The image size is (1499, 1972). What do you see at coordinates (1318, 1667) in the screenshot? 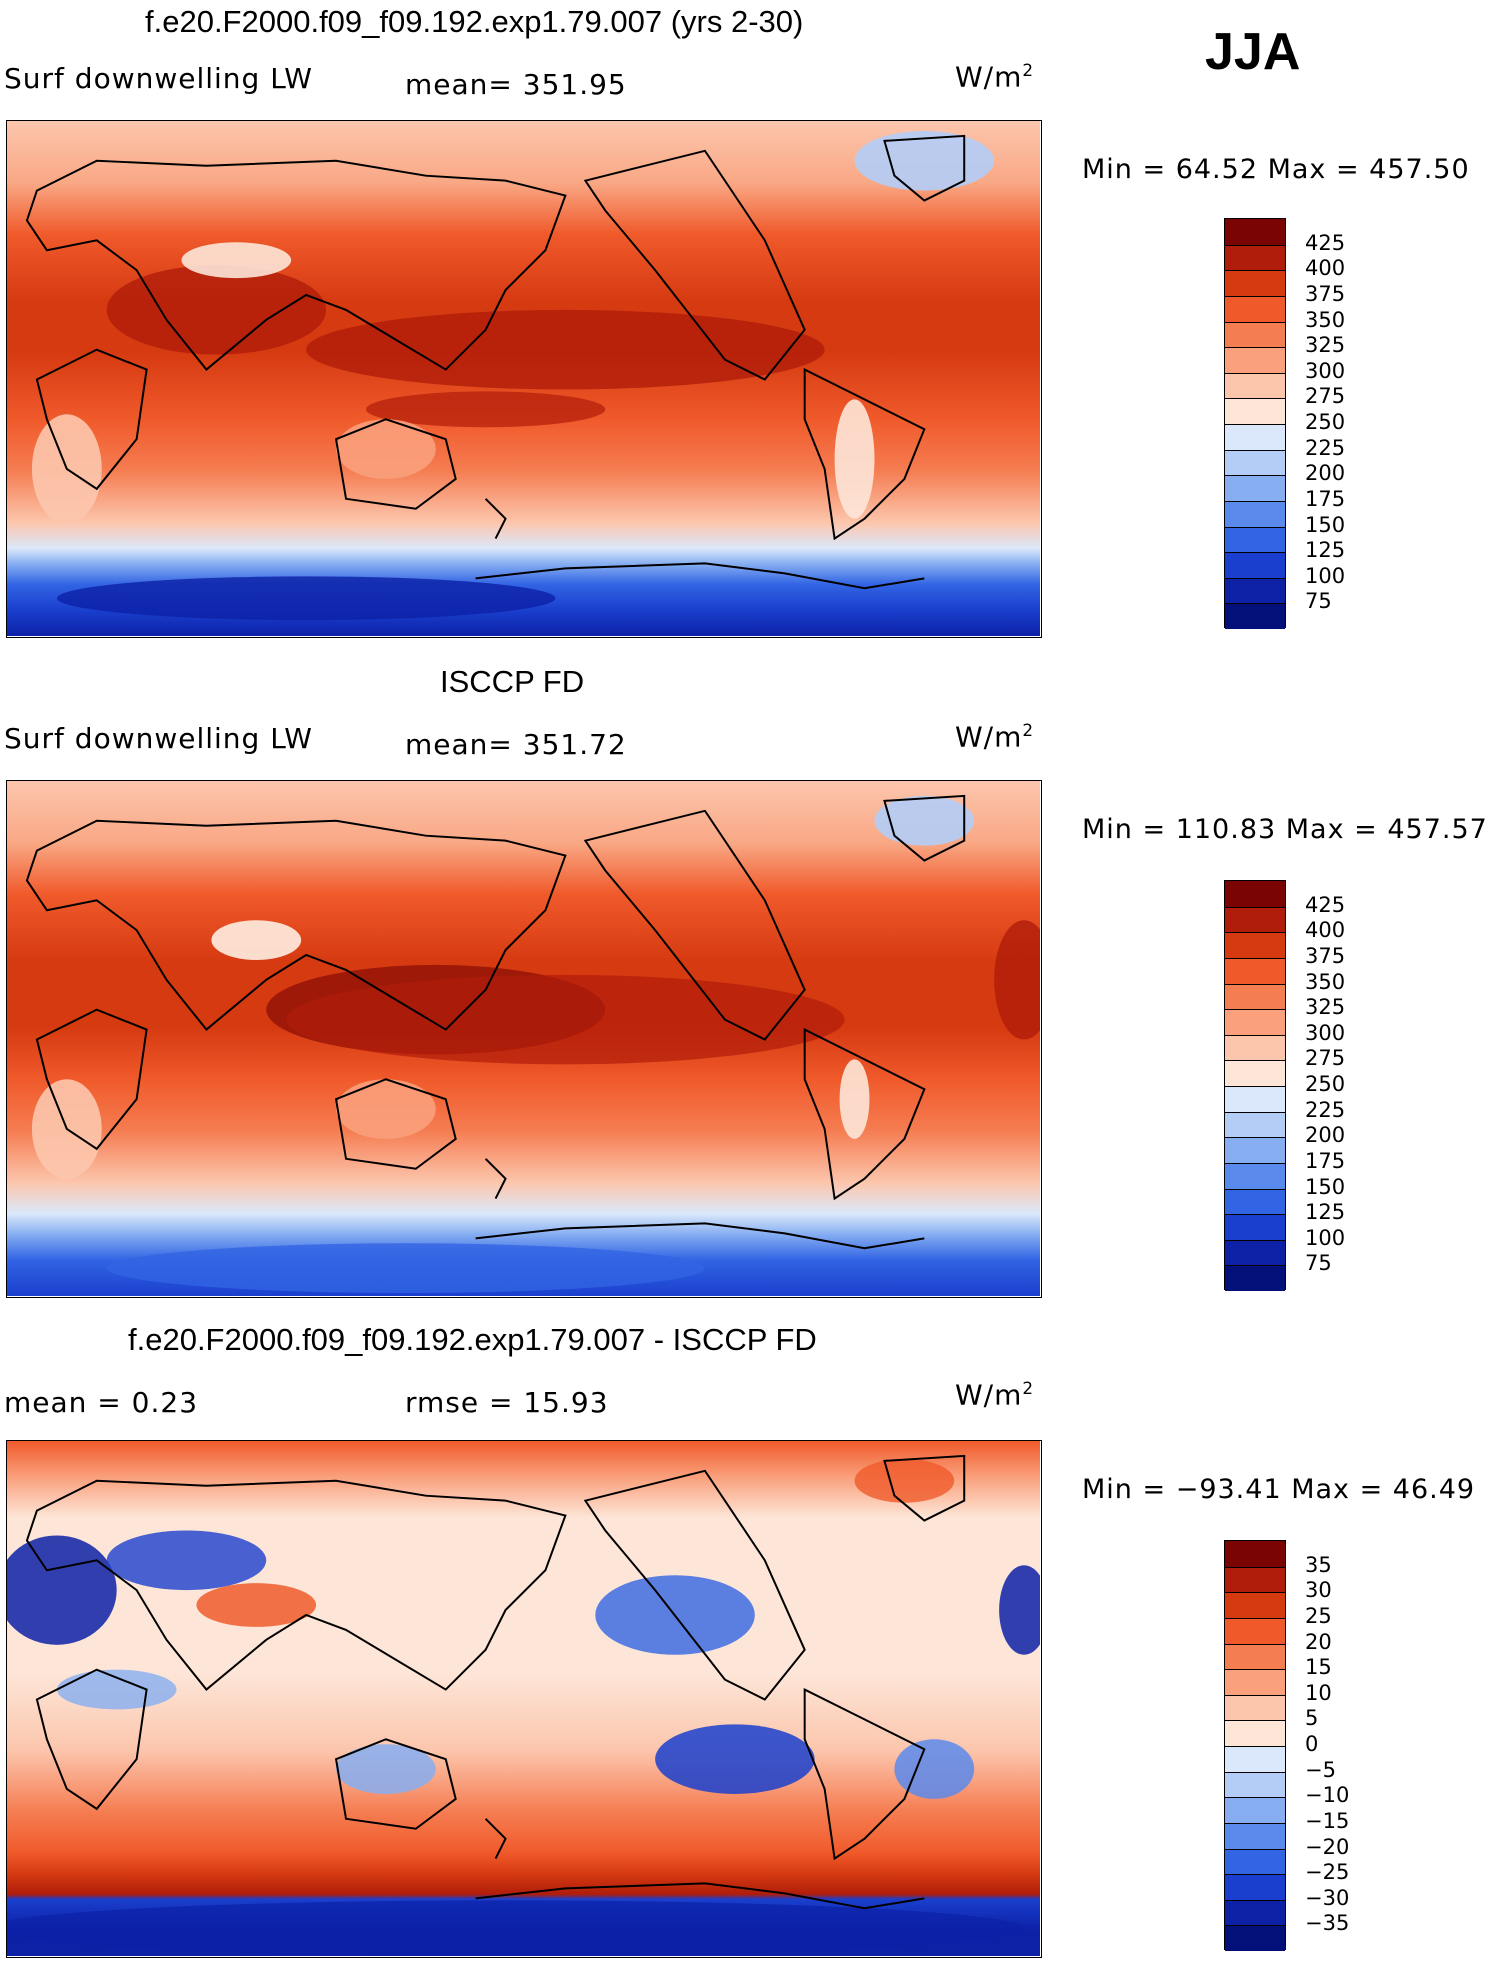
I see `colorbar3-tick-label: 15` at bounding box center [1318, 1667].